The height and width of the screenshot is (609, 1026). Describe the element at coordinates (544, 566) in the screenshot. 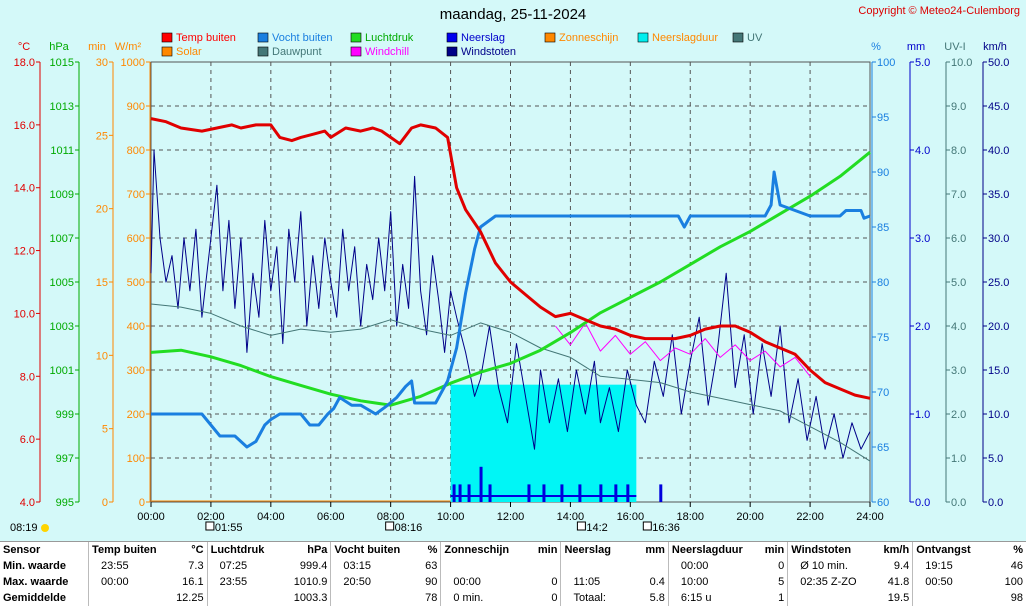

I see `stats-cell-value` at that location.